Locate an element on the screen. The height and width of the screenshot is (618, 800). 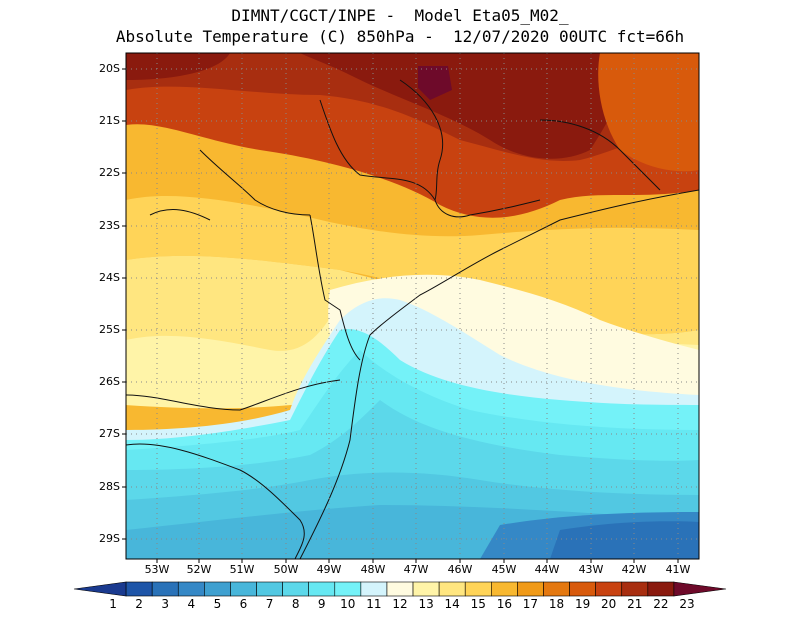
lon-label: 50W is located at coordinates (286, 569).